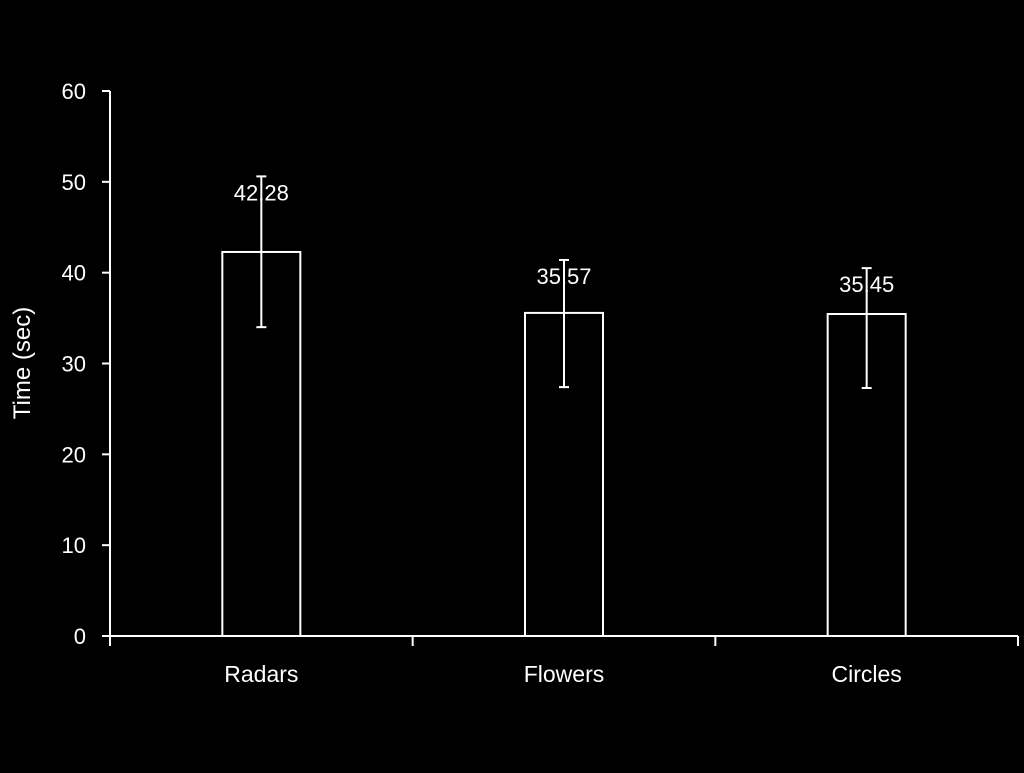 This screenshot has height=773, width=1024. I want to click on x-category-label: Flowers, so click(564, 674).